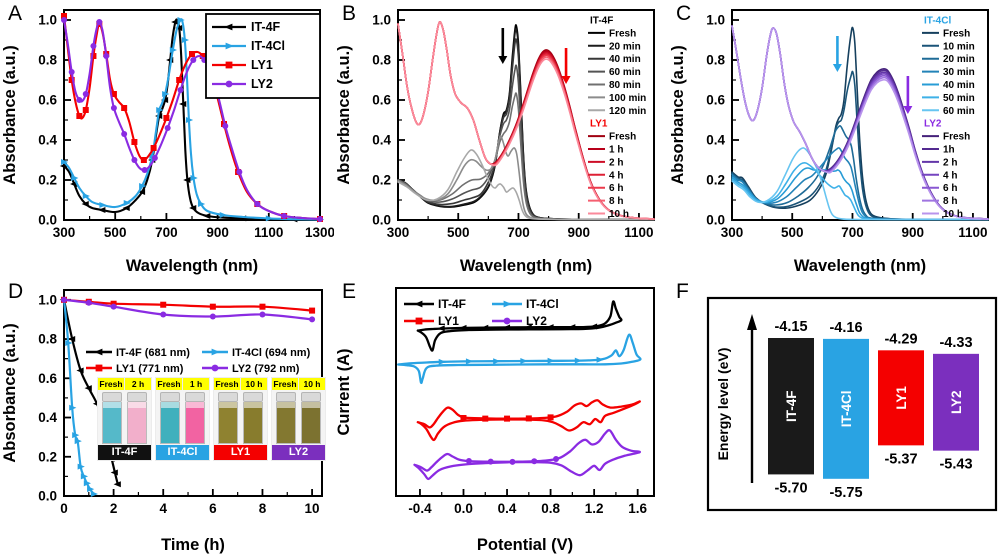 The height and width of the screenshot is (557, 1002). Describe the element at coordinates (163, 508) in the screenshot. I see `svg-text: 4` at that location.